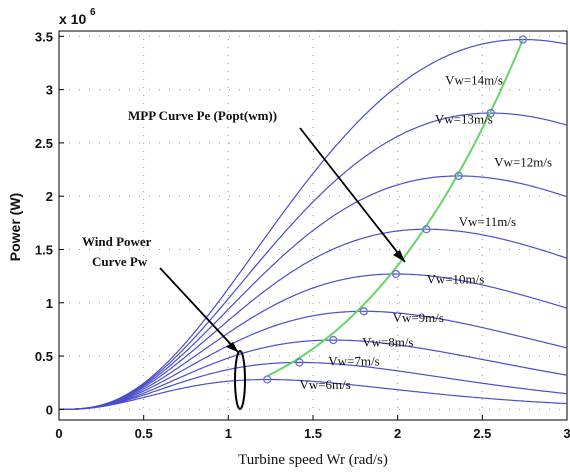 This screenshot has height=472, width=570. Describe the element at coordinates (523, 161) in the screenshot. I see `curve-label: Vw=12m/s` at that location.